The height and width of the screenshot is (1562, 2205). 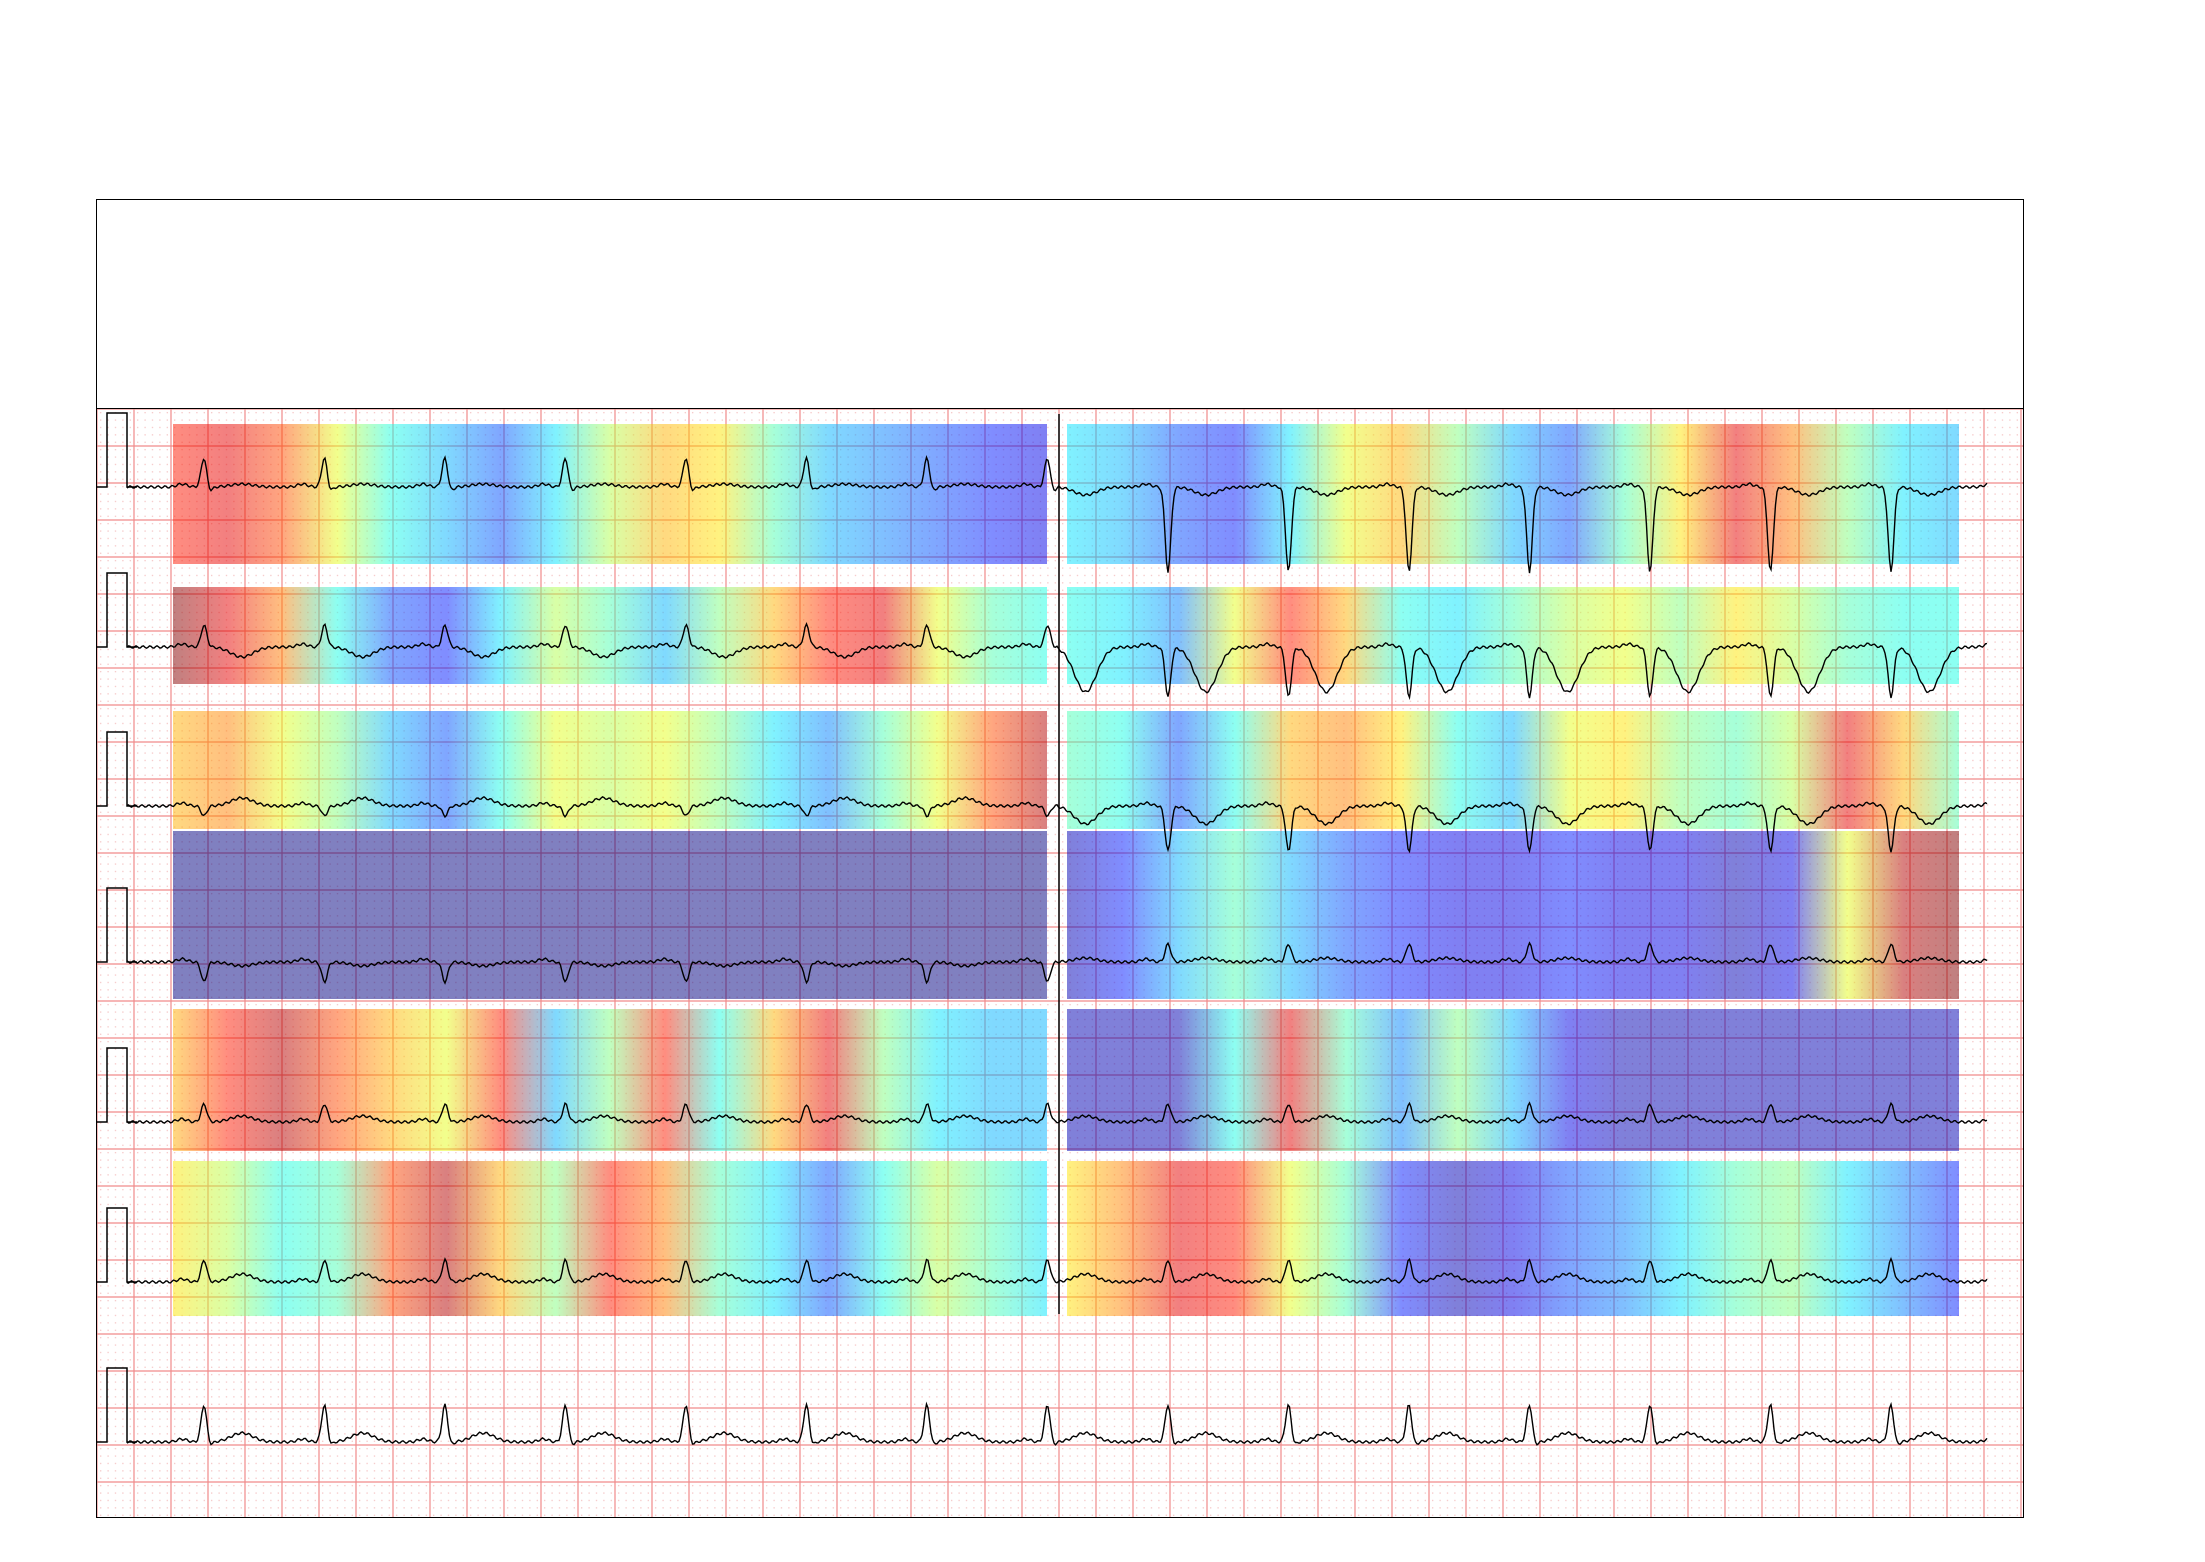 What do you see at coordinates (1060, 304) in the screenshot?
I see `report-header-box` at bounding box center [1060, 304].